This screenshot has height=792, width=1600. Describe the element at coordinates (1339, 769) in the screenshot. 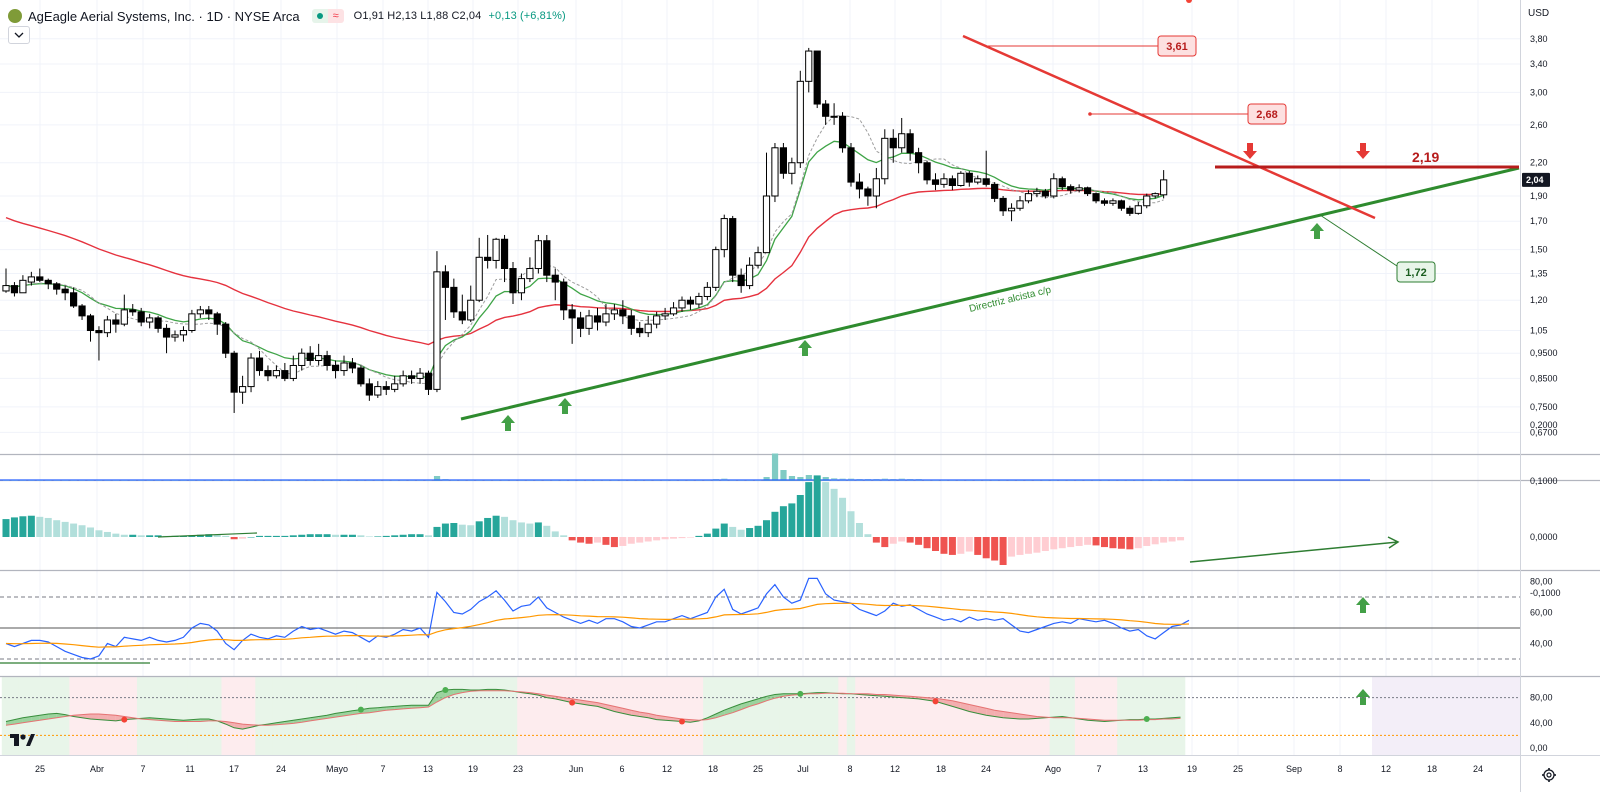

I see `time-tick-label: 8` at that location.